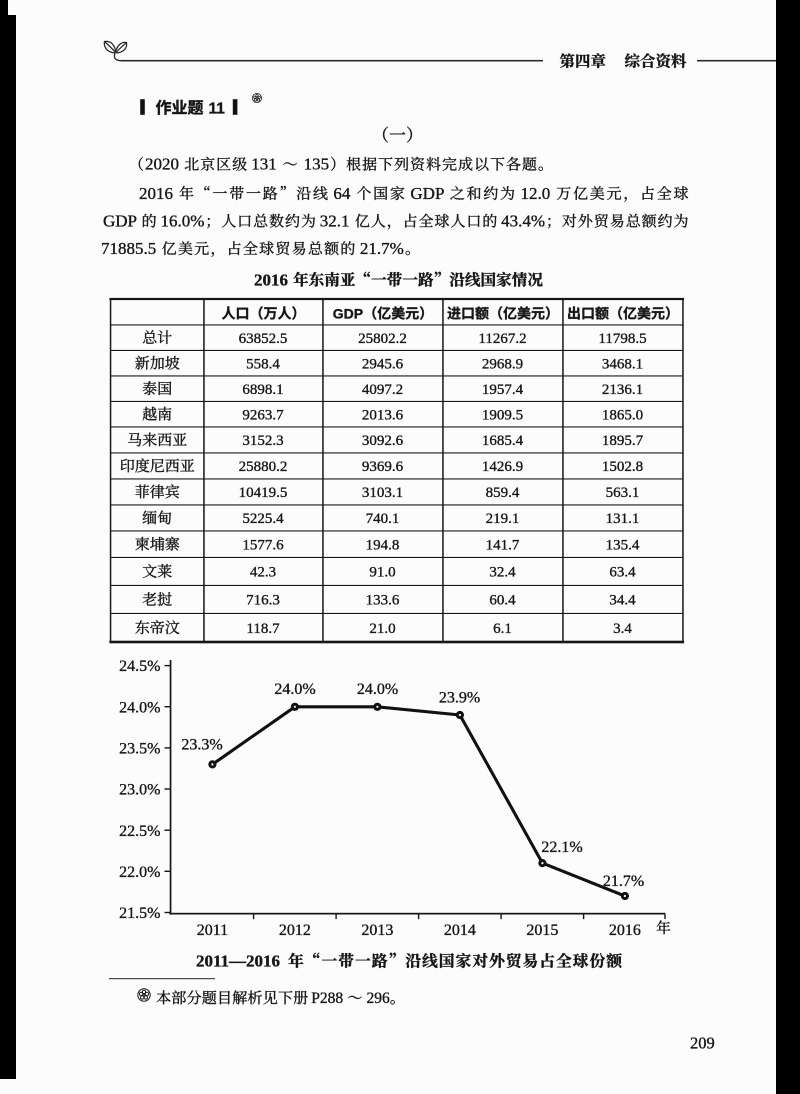 The width and height of the screenshot is (800, 1094). Describe the element at coordinates (383, 601) in the screenshot. I see `svg-text: 133.6` at that location.